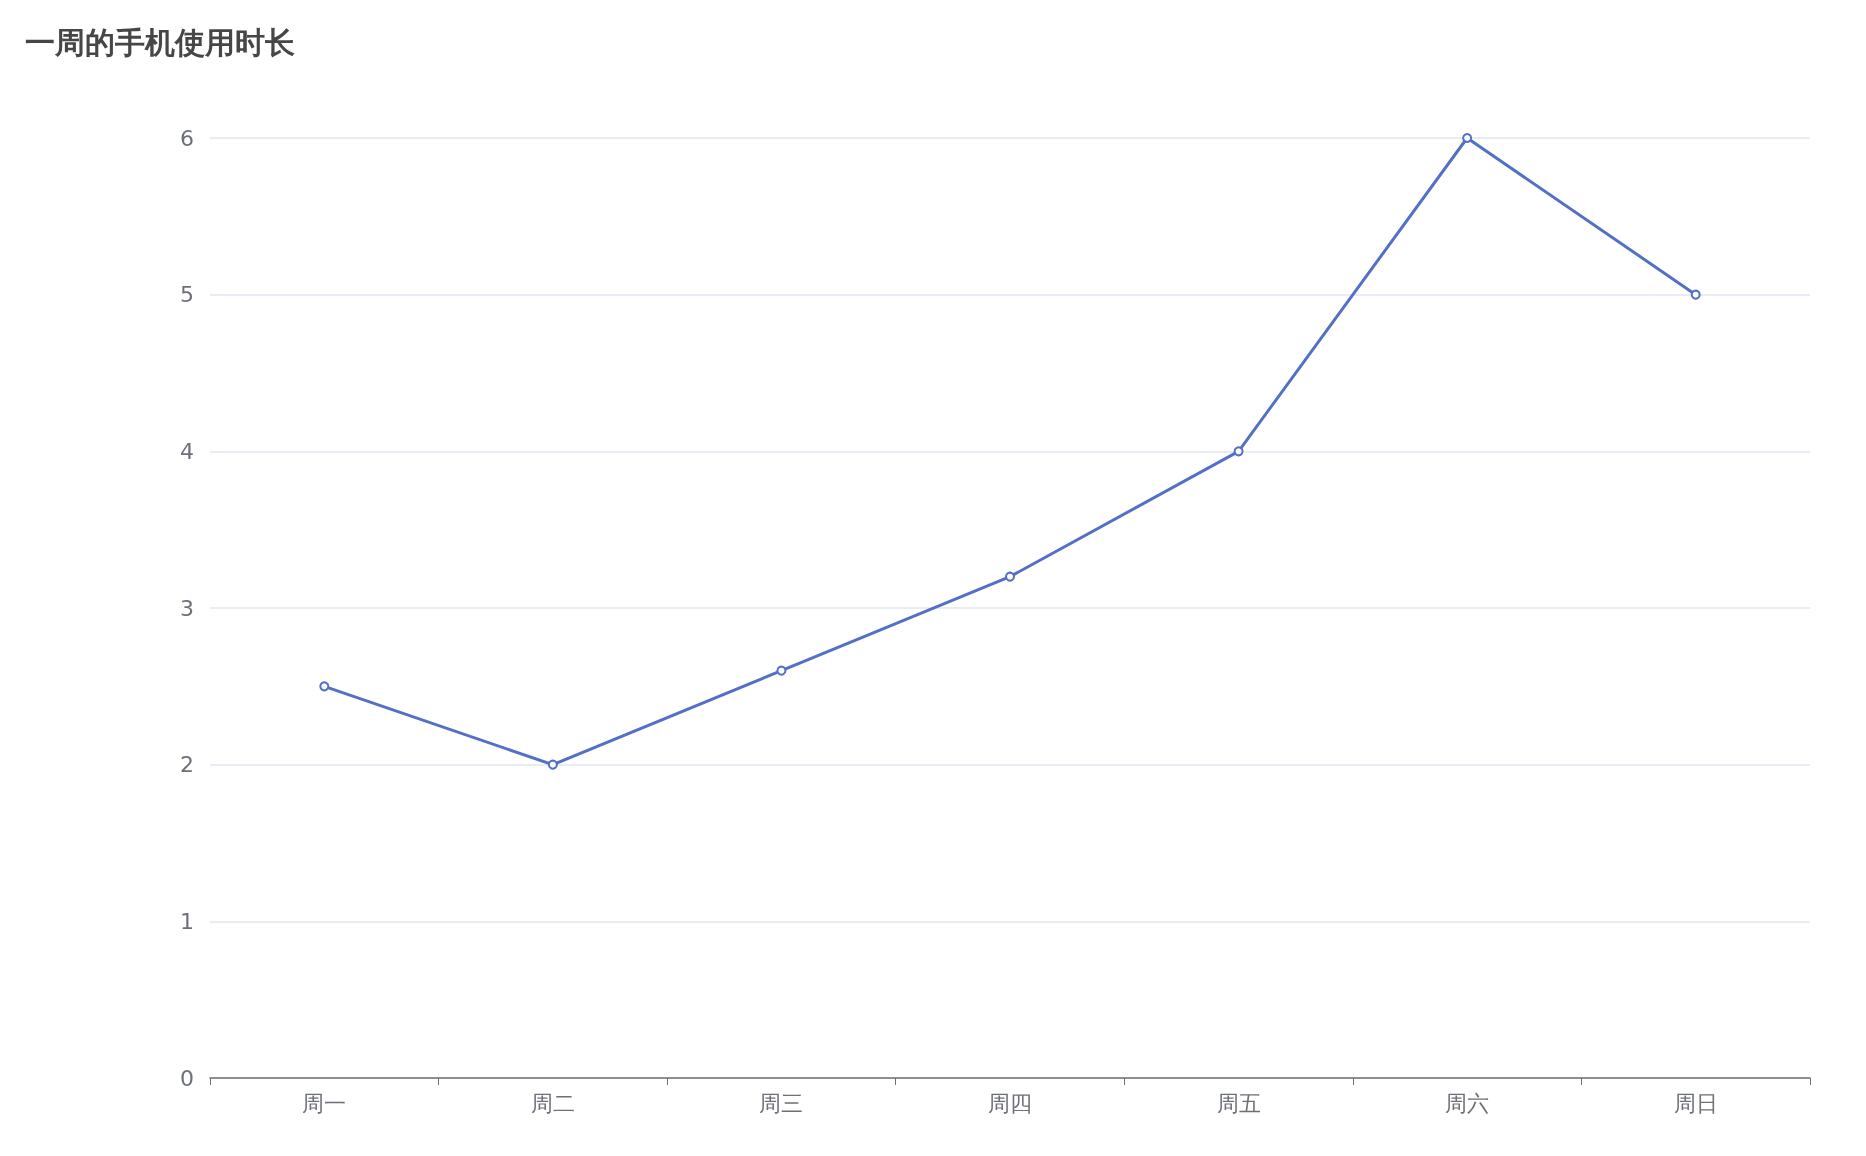 Image resolution: width=1866 pixels, height=1156 pixels. What do you see at coordinates (187, 1078) in the screenshot?
I see `y-tick-label: 0` at bounding box center [187, 1078].